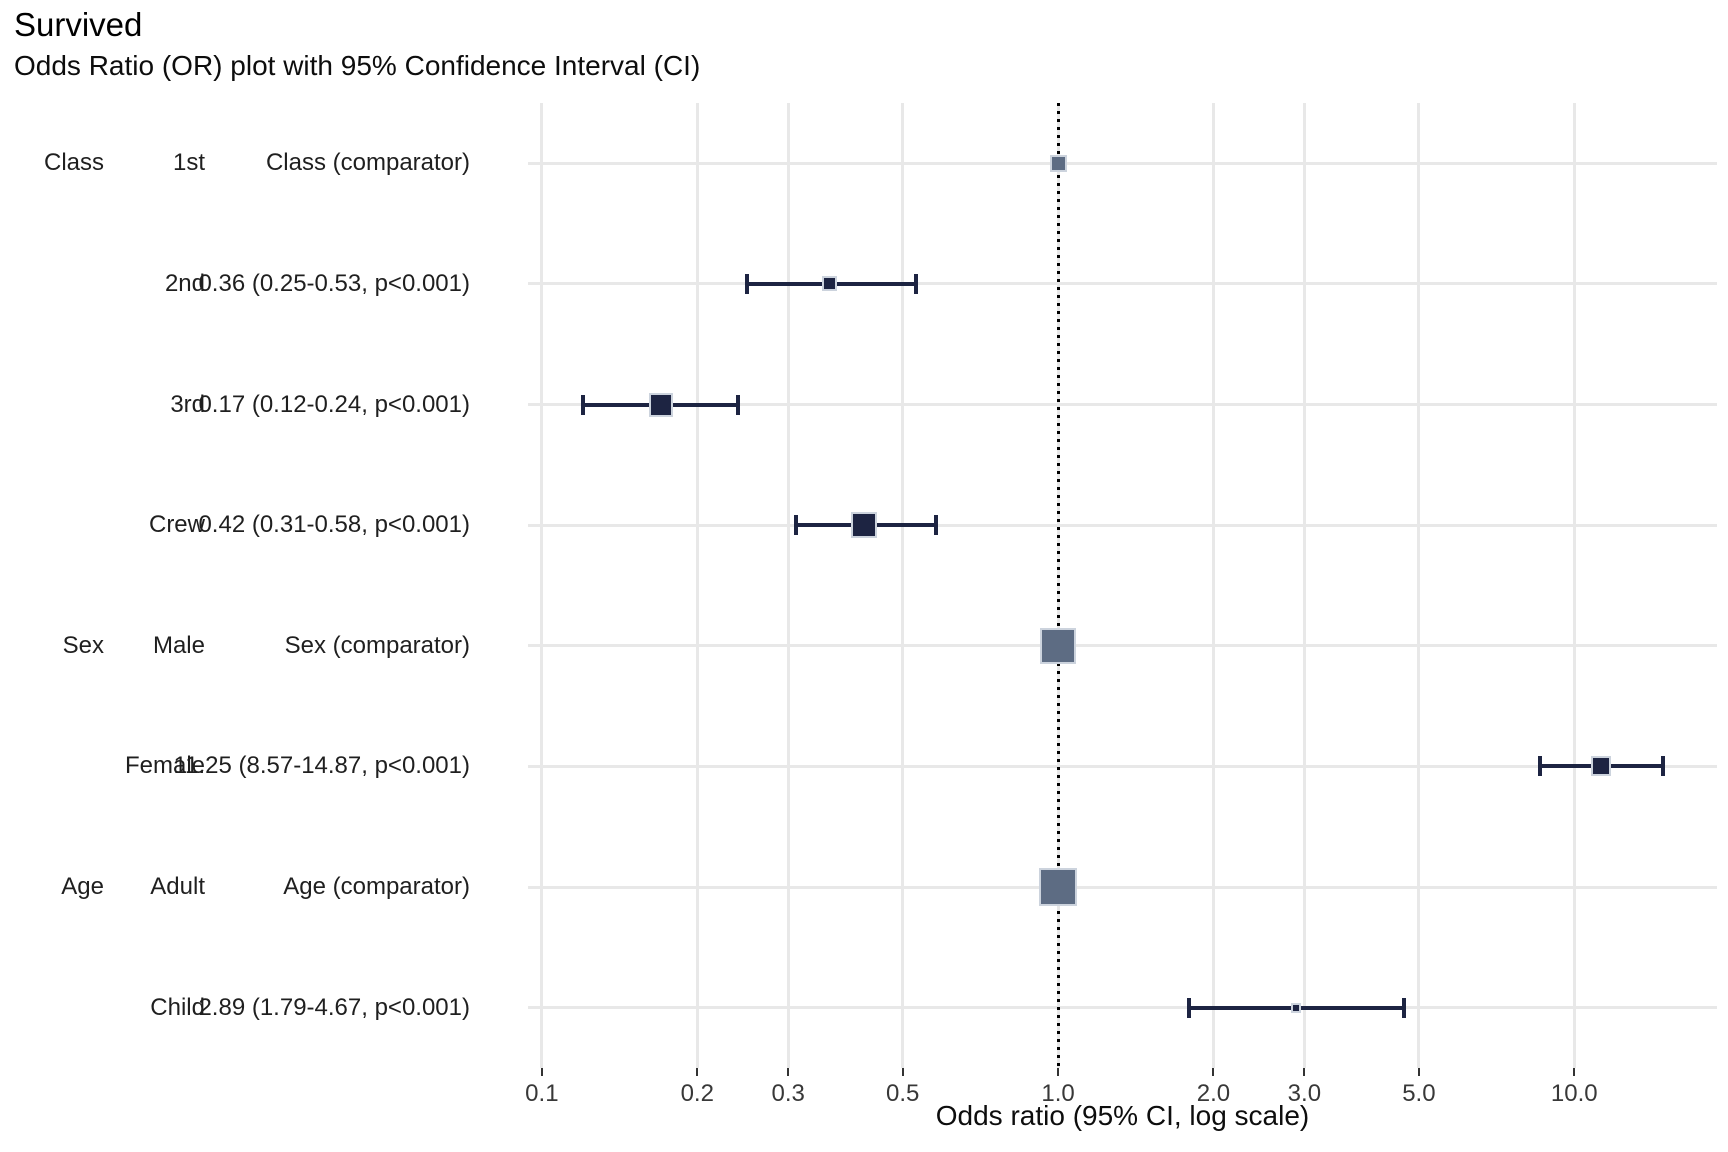 The width and height of the screenshot is (1728, 1152). What do you see at coordinates (334, 404) in the screenshot?
I see `row-estimate-label: 0.17 (0.12-0.24, p<0.001)` at bounding box center [334, 404].